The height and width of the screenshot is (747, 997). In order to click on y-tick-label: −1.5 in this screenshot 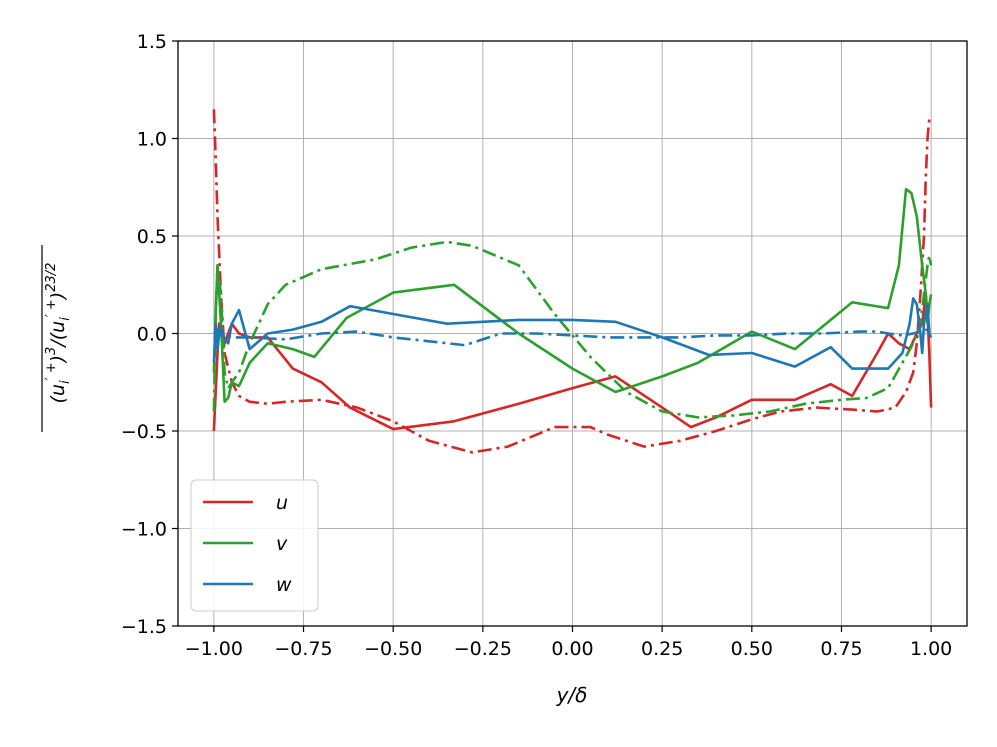, I will do `click(144, 627)`.